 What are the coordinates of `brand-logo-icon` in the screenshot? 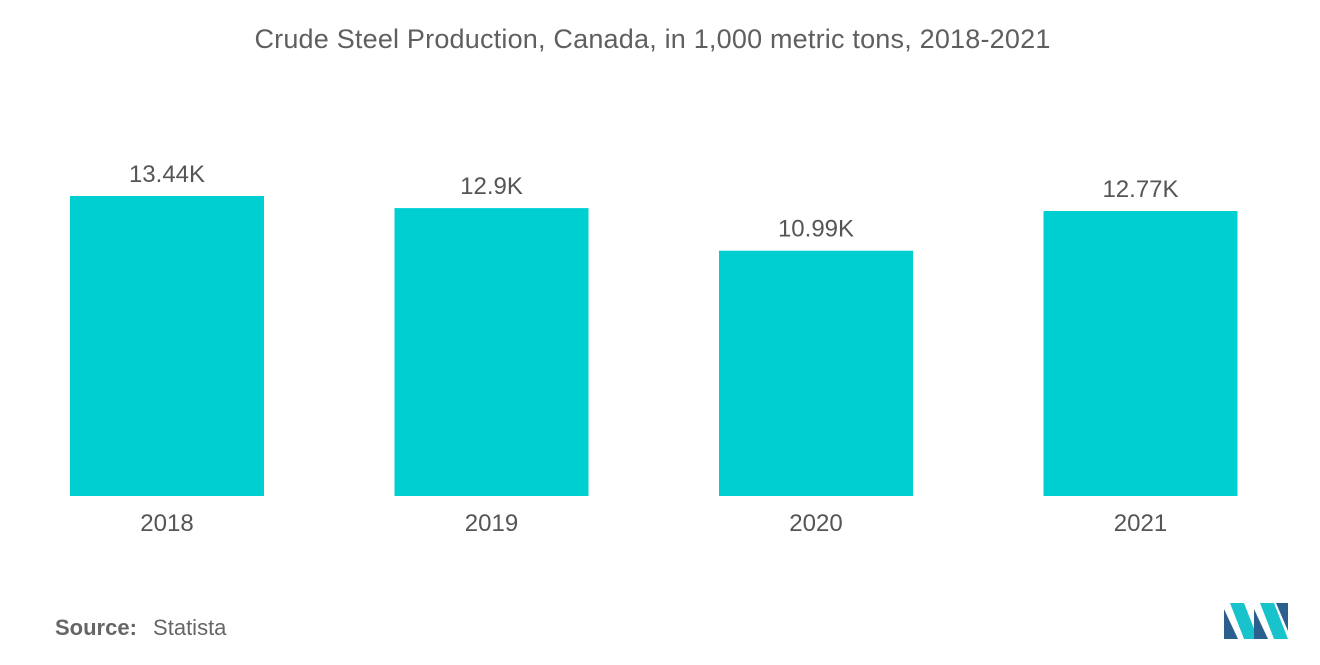 It's located at (1256, 621).